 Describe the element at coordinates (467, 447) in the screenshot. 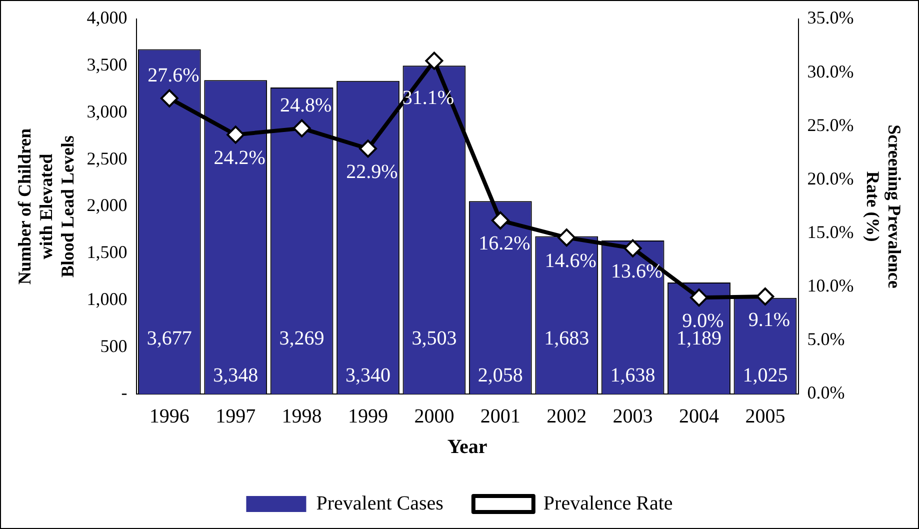

I see `x-axis-title: Year` at that location.